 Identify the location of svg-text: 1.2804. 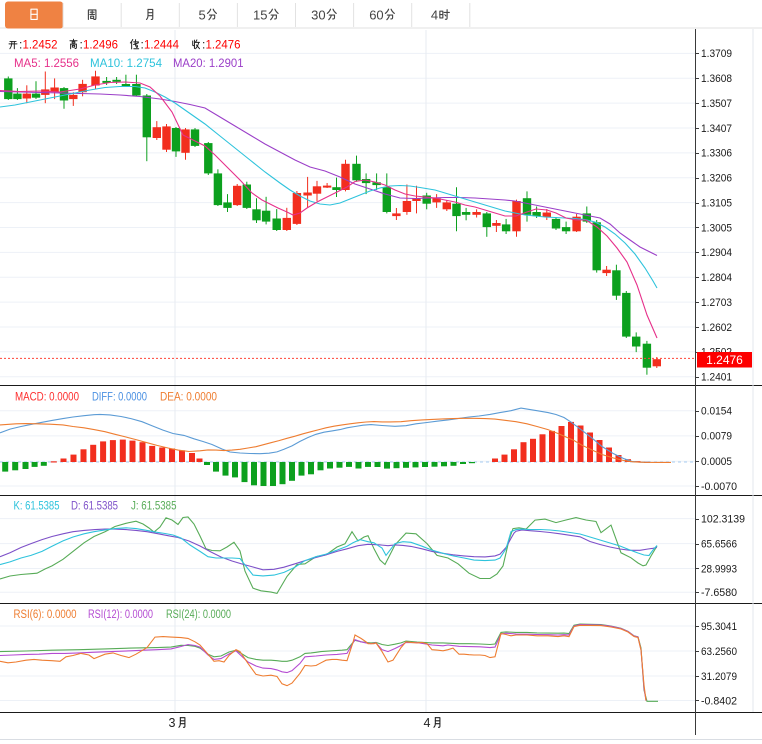
(716, 278).